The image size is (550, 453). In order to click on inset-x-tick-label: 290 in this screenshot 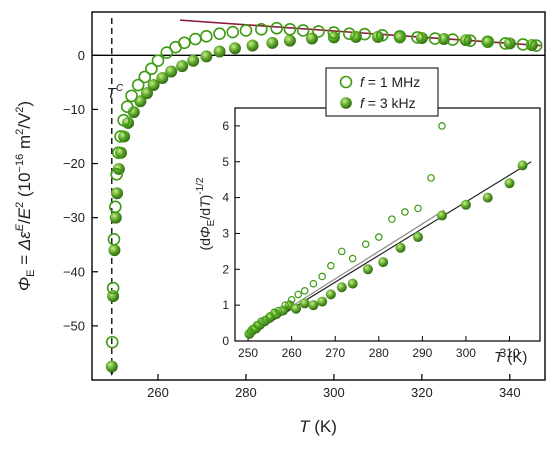, I will do `click(422, 353)`.